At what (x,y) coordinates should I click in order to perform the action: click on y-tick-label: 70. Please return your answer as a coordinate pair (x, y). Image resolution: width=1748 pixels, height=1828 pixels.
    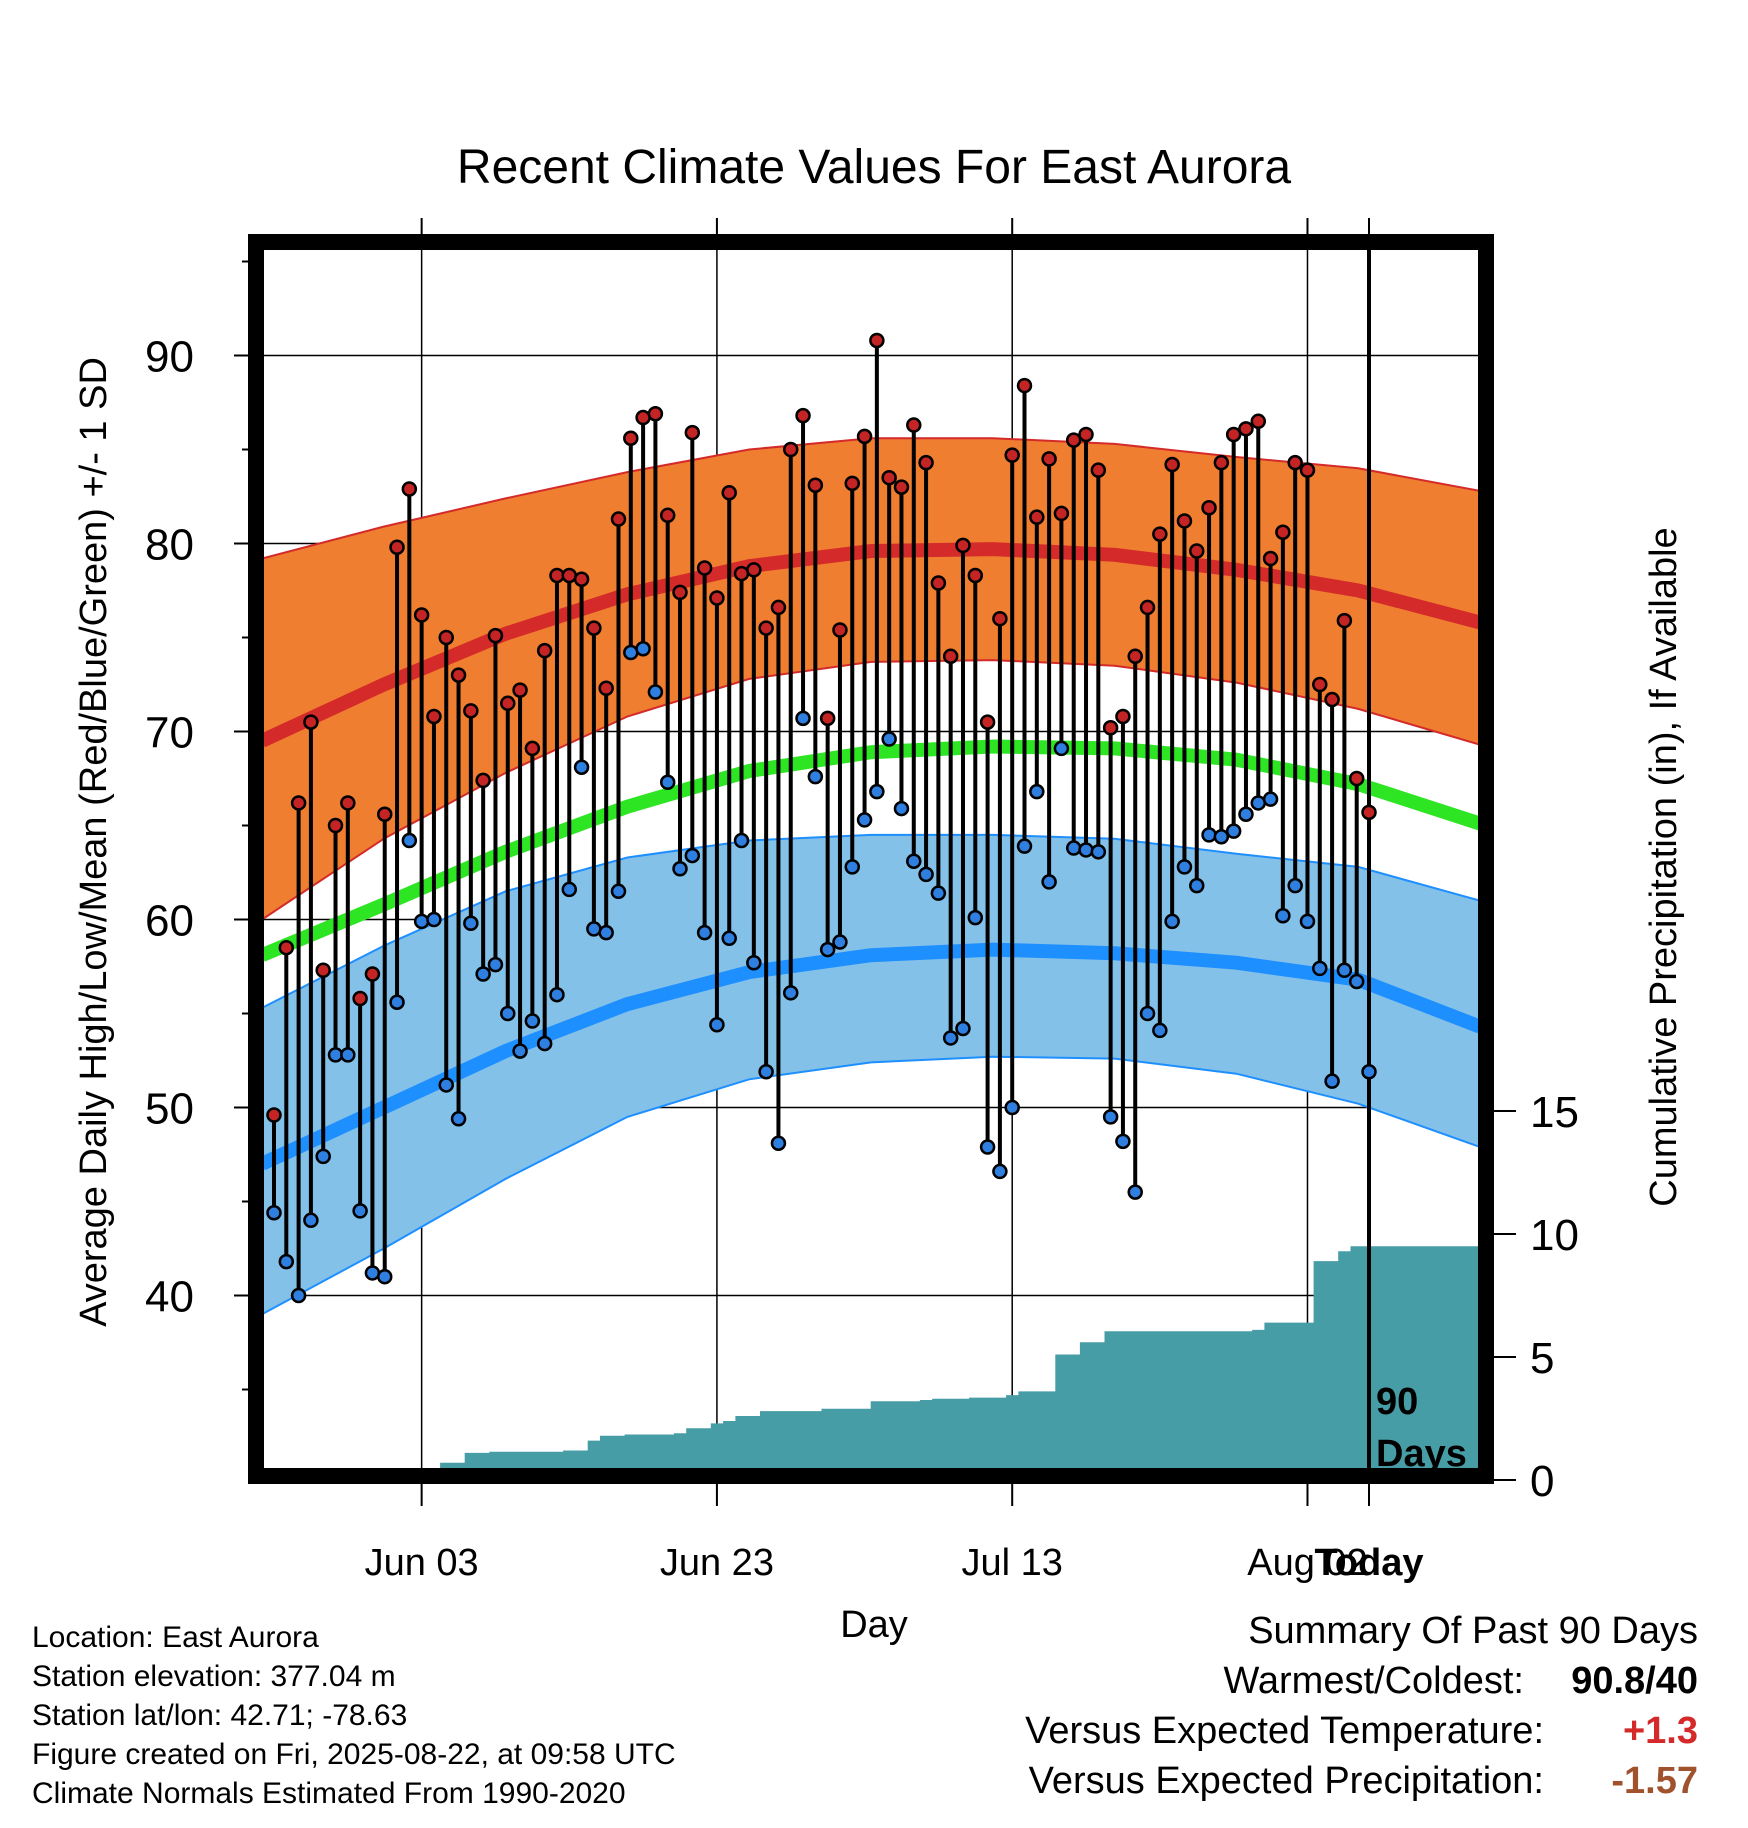
    Looking at the image, I should click on (169, 733).